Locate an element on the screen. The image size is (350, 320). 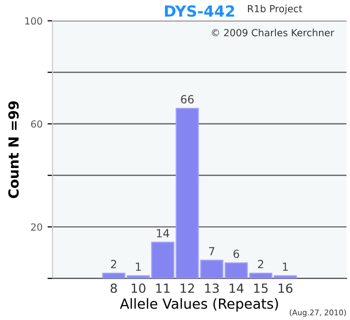
y-axis-title: Count N =99 is located at coordinates (13, 149).